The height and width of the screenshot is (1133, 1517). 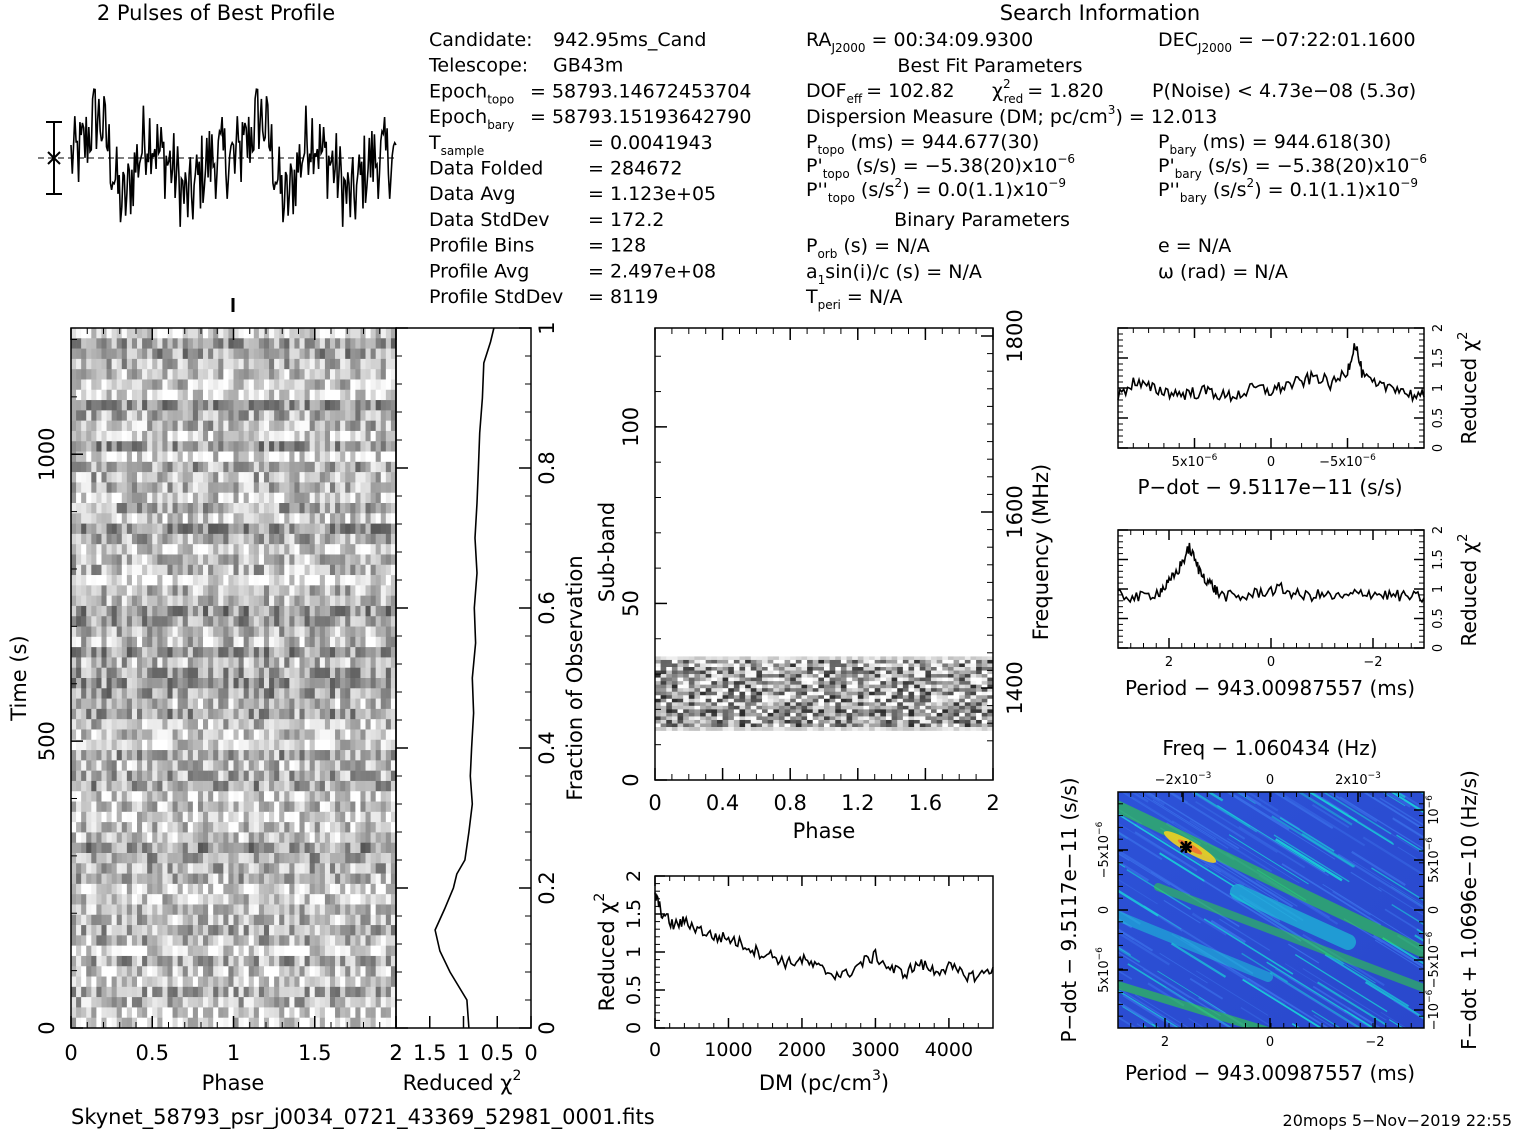 What do you see at coordinates (395, 1053) in the screenshot?
I see `tick-label: 2` at bounding box center [395, 1053].